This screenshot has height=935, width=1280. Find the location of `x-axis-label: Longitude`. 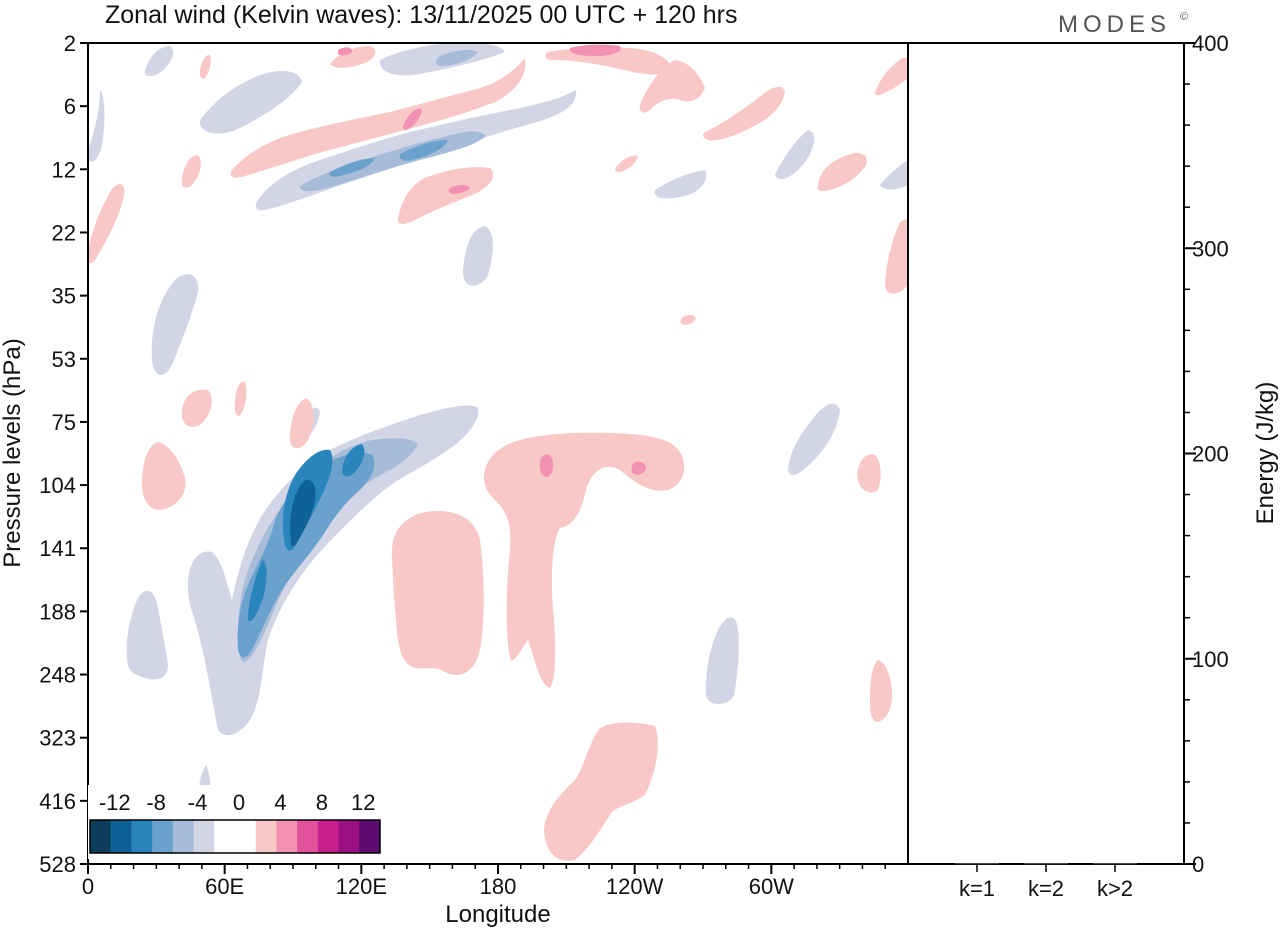

x-axis-label: Longitude is located at coordinates (497, 914).